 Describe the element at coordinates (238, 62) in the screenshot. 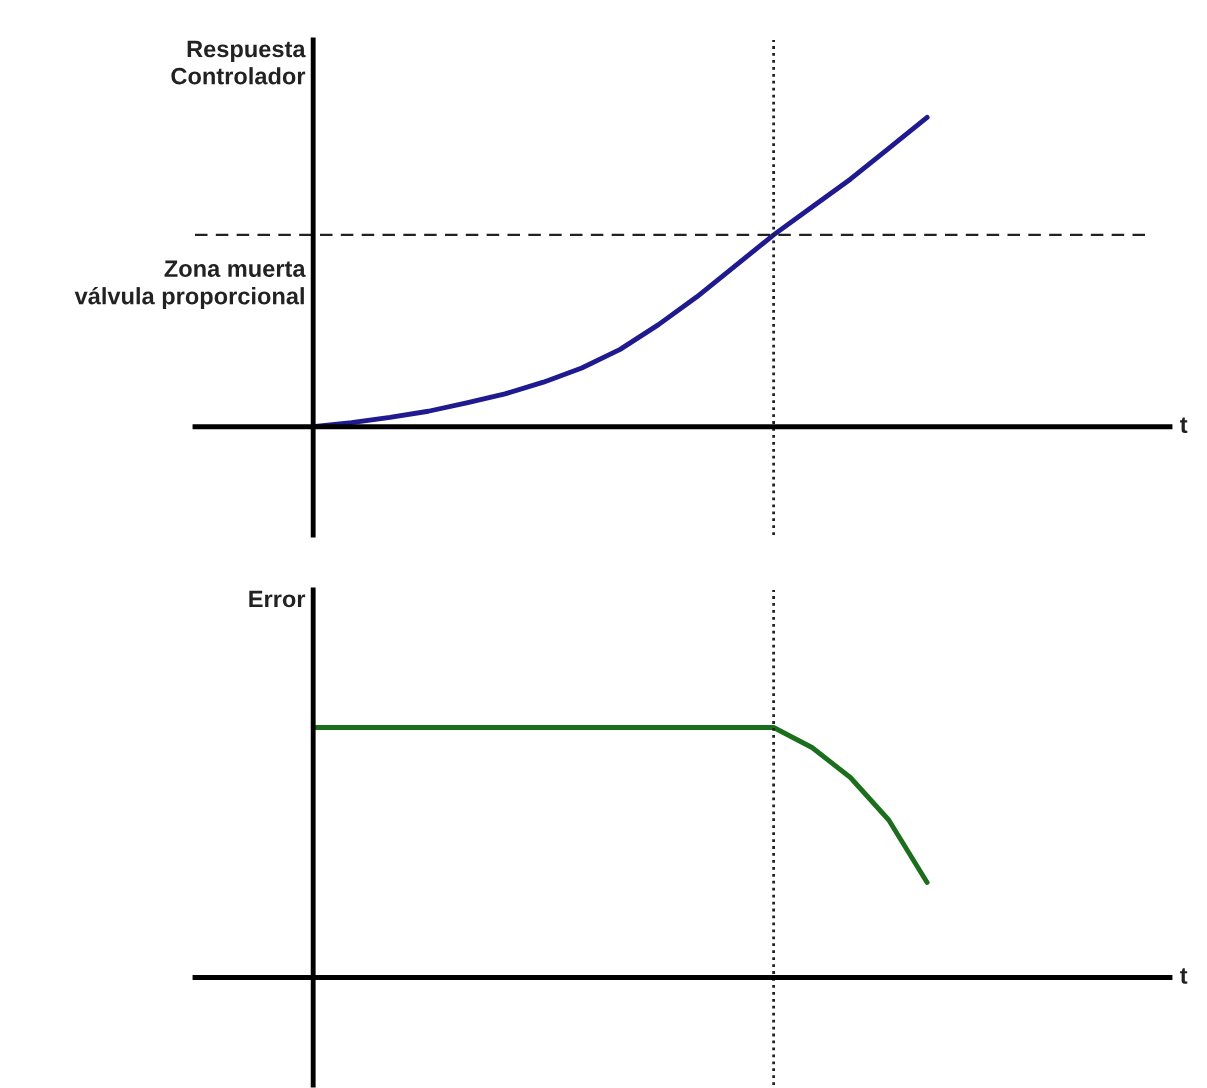

I see `y-axis-title: Respuesta Controlador` at that location.